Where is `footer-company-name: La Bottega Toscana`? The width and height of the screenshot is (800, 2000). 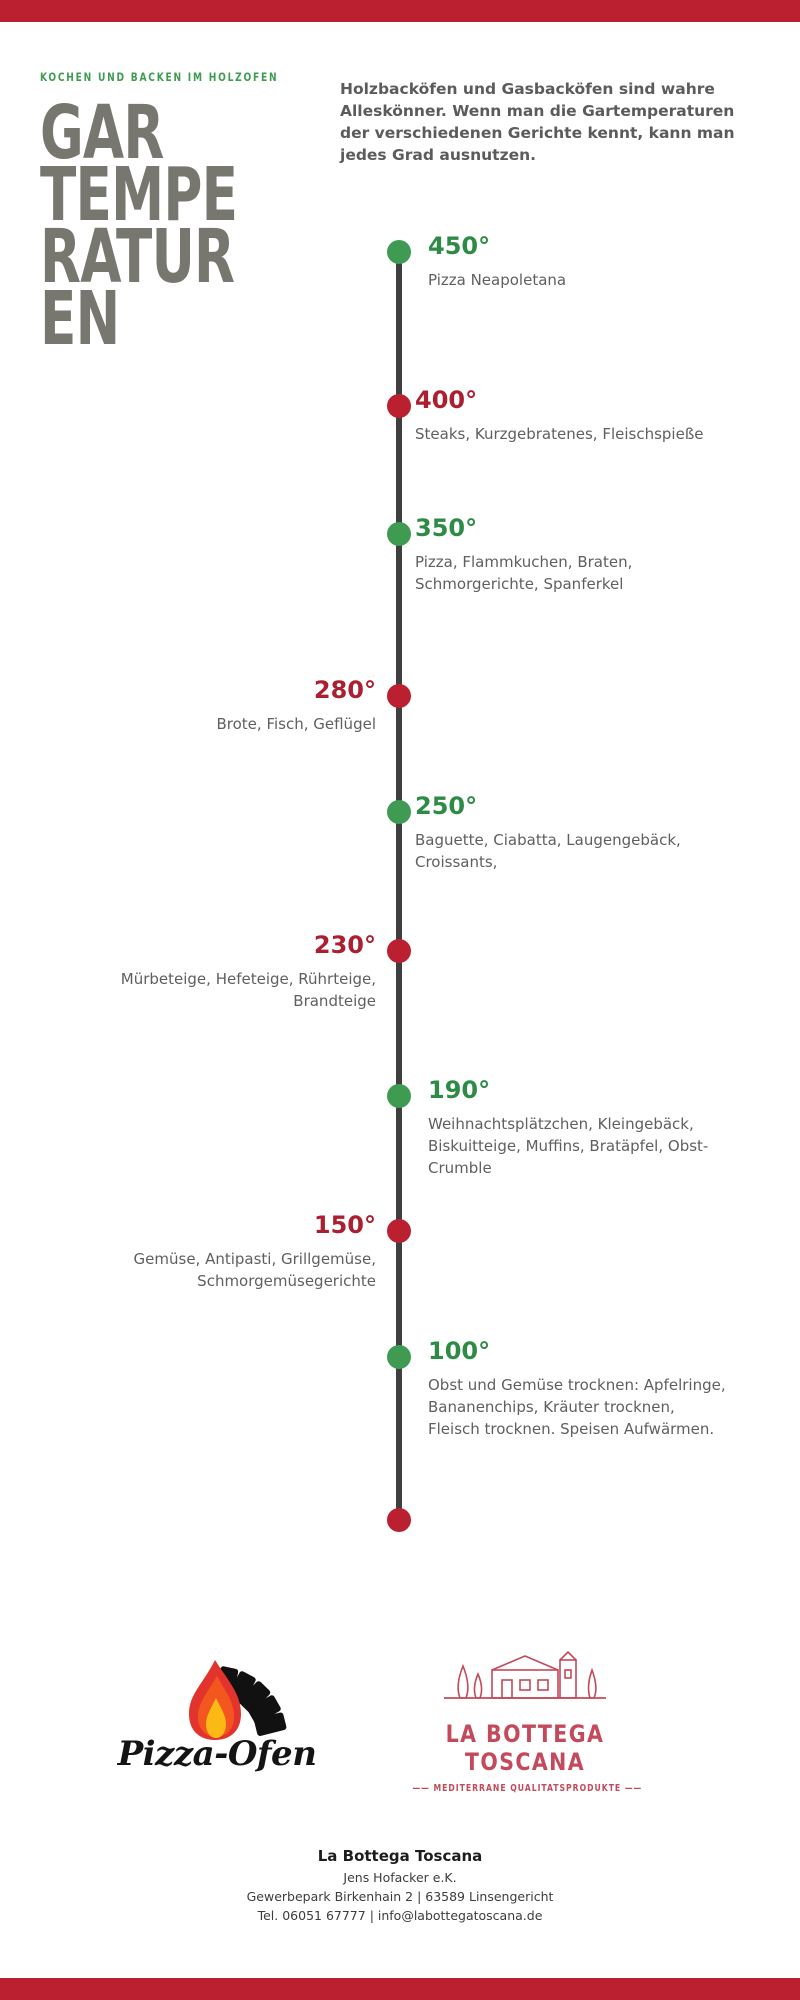 footer-company-name: La Bottega Toscana is located at coordinates (400, 1856).